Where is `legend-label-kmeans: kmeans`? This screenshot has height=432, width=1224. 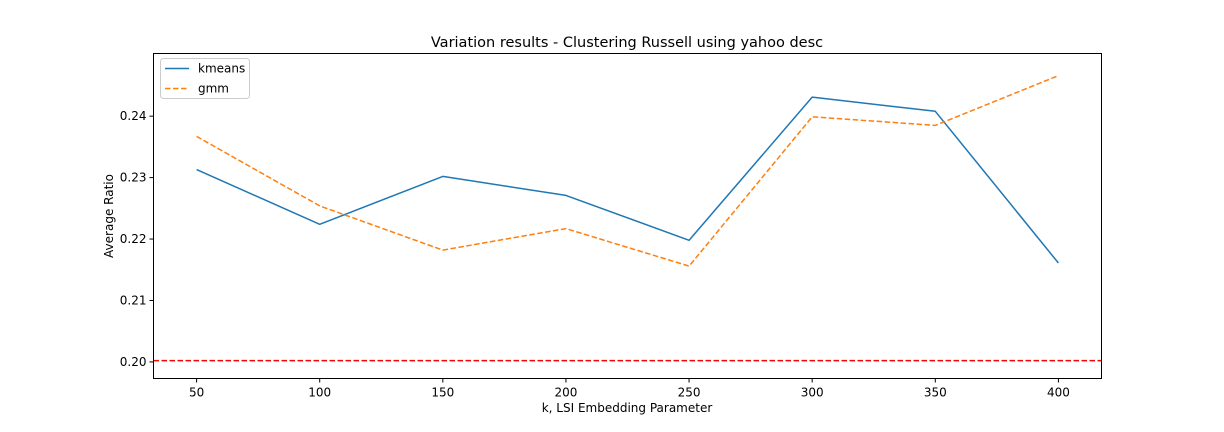
legend-label-kmeans: kmeans is located at coordinates (221, 69).